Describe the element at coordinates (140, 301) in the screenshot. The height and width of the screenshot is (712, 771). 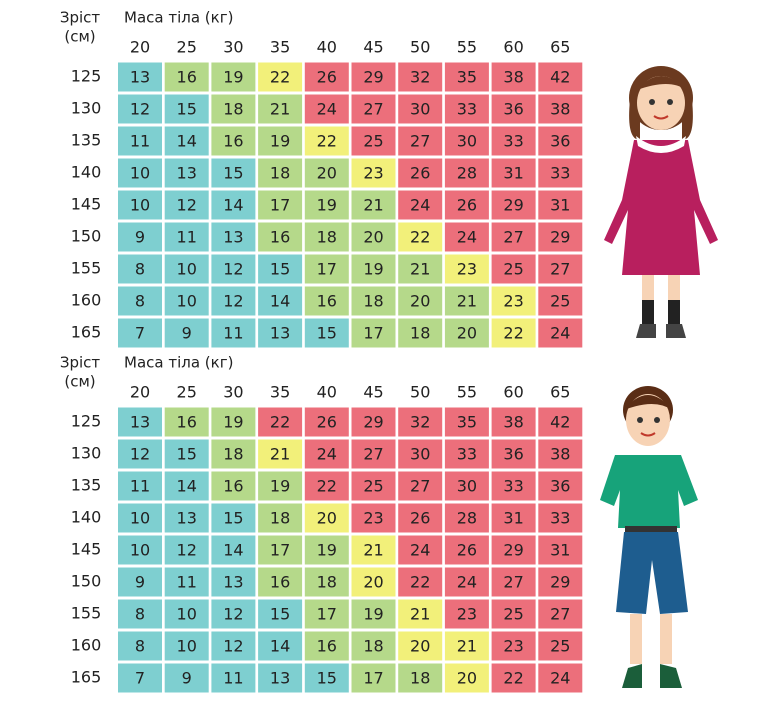
I see `cell-value: 8` at that location.